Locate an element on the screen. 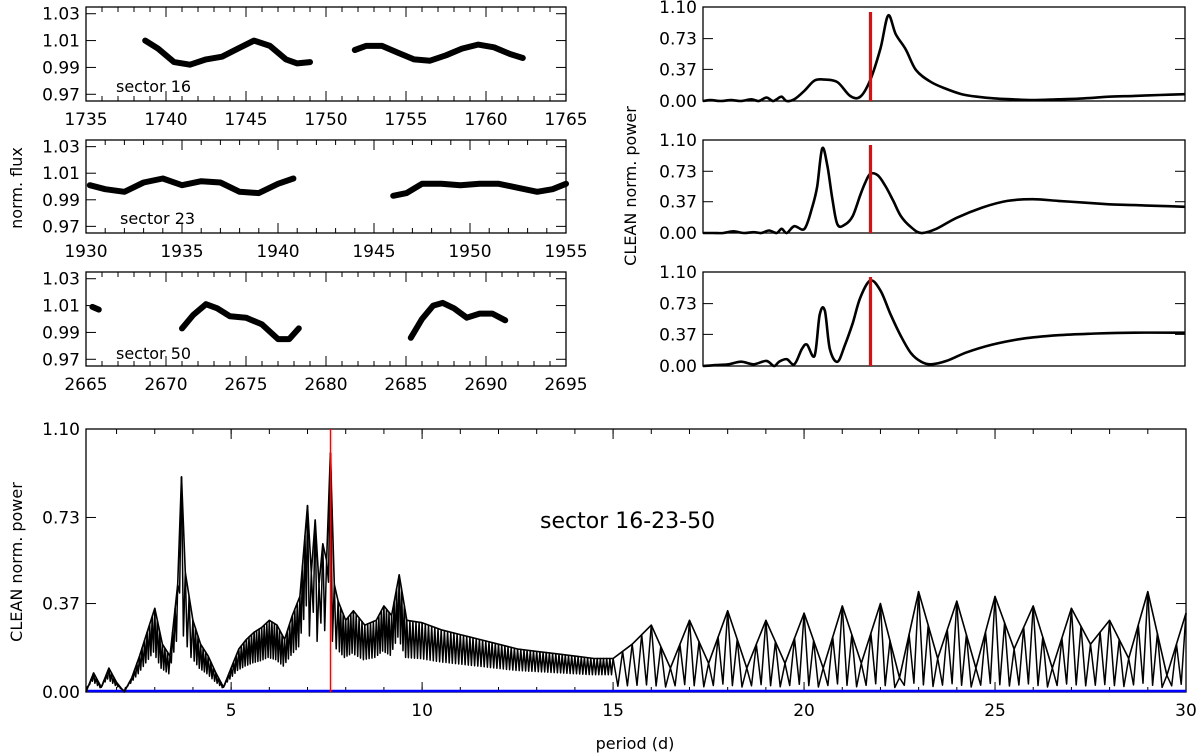 Image resolution: width=1200 pixels, height=755 pixels. x-tick-label: 1945 is located at coordinates (373, 252).